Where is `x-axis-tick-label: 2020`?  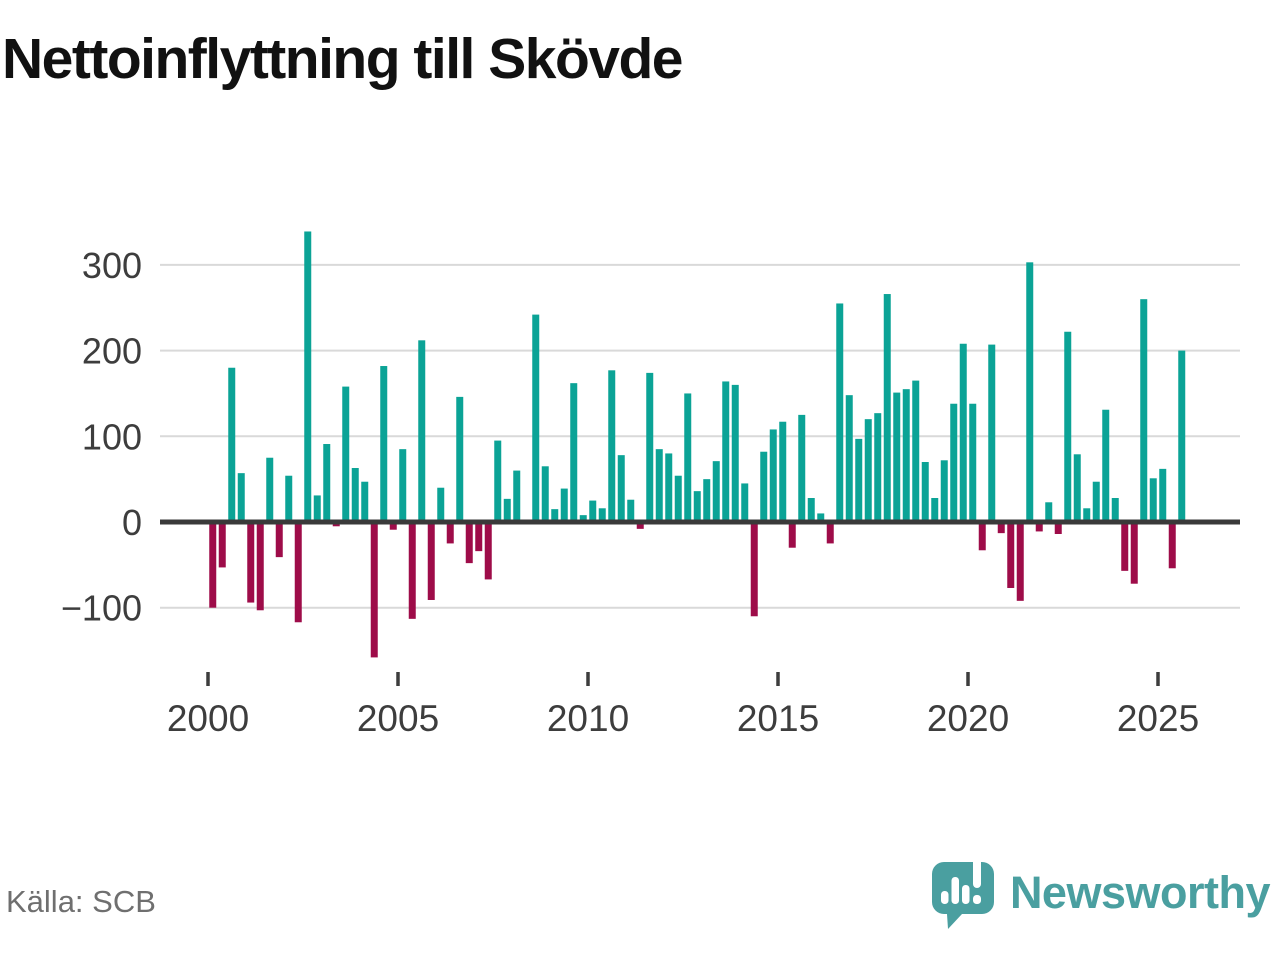 x-axis-tick-label: 2020 is located at coordinates (968, 718).